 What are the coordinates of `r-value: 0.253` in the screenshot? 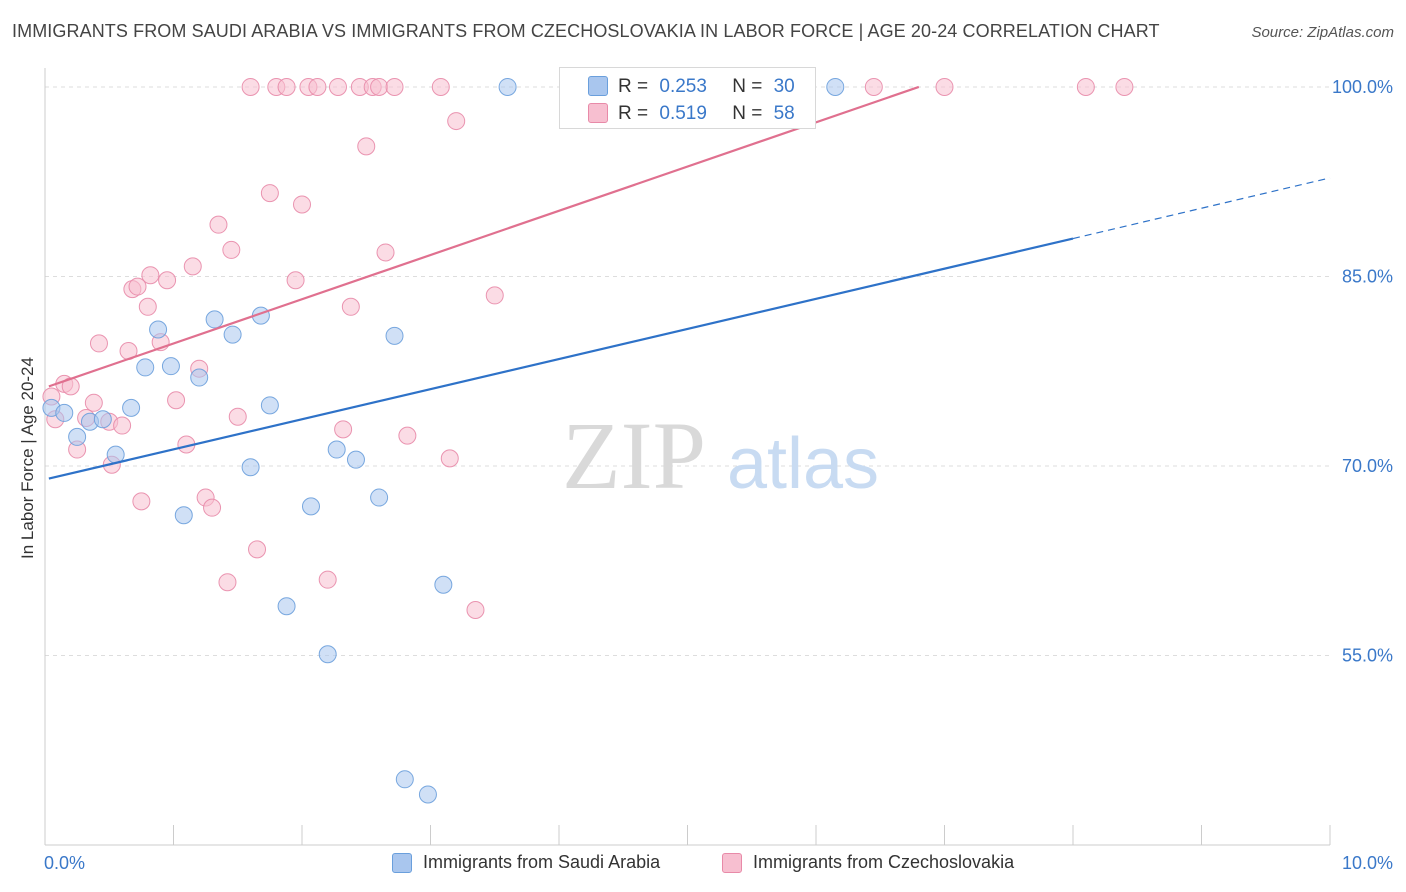 It's located at (683, 86).